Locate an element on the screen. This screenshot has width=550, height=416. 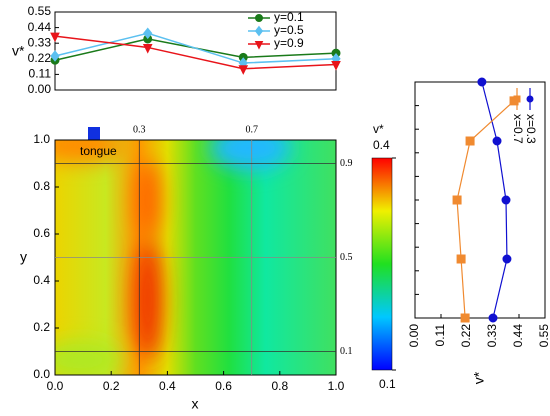
y-tick-label: 0.8 is located at coordinates (41, 186).